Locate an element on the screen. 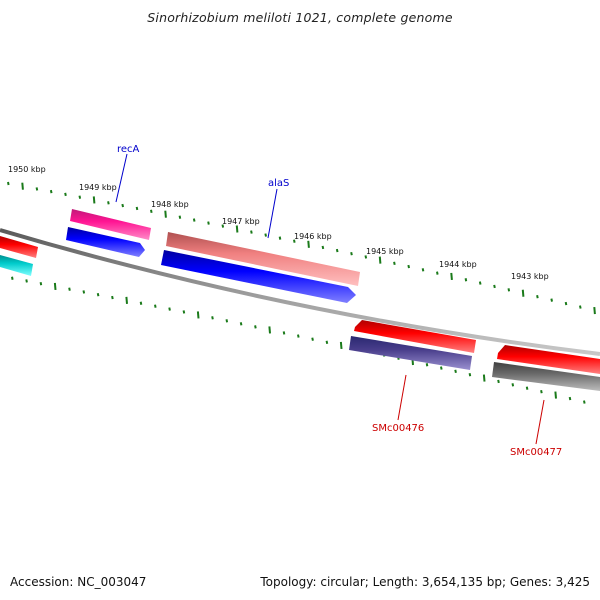 The image size is (600, 600). gene-recA is located at coordinates (105, 242).